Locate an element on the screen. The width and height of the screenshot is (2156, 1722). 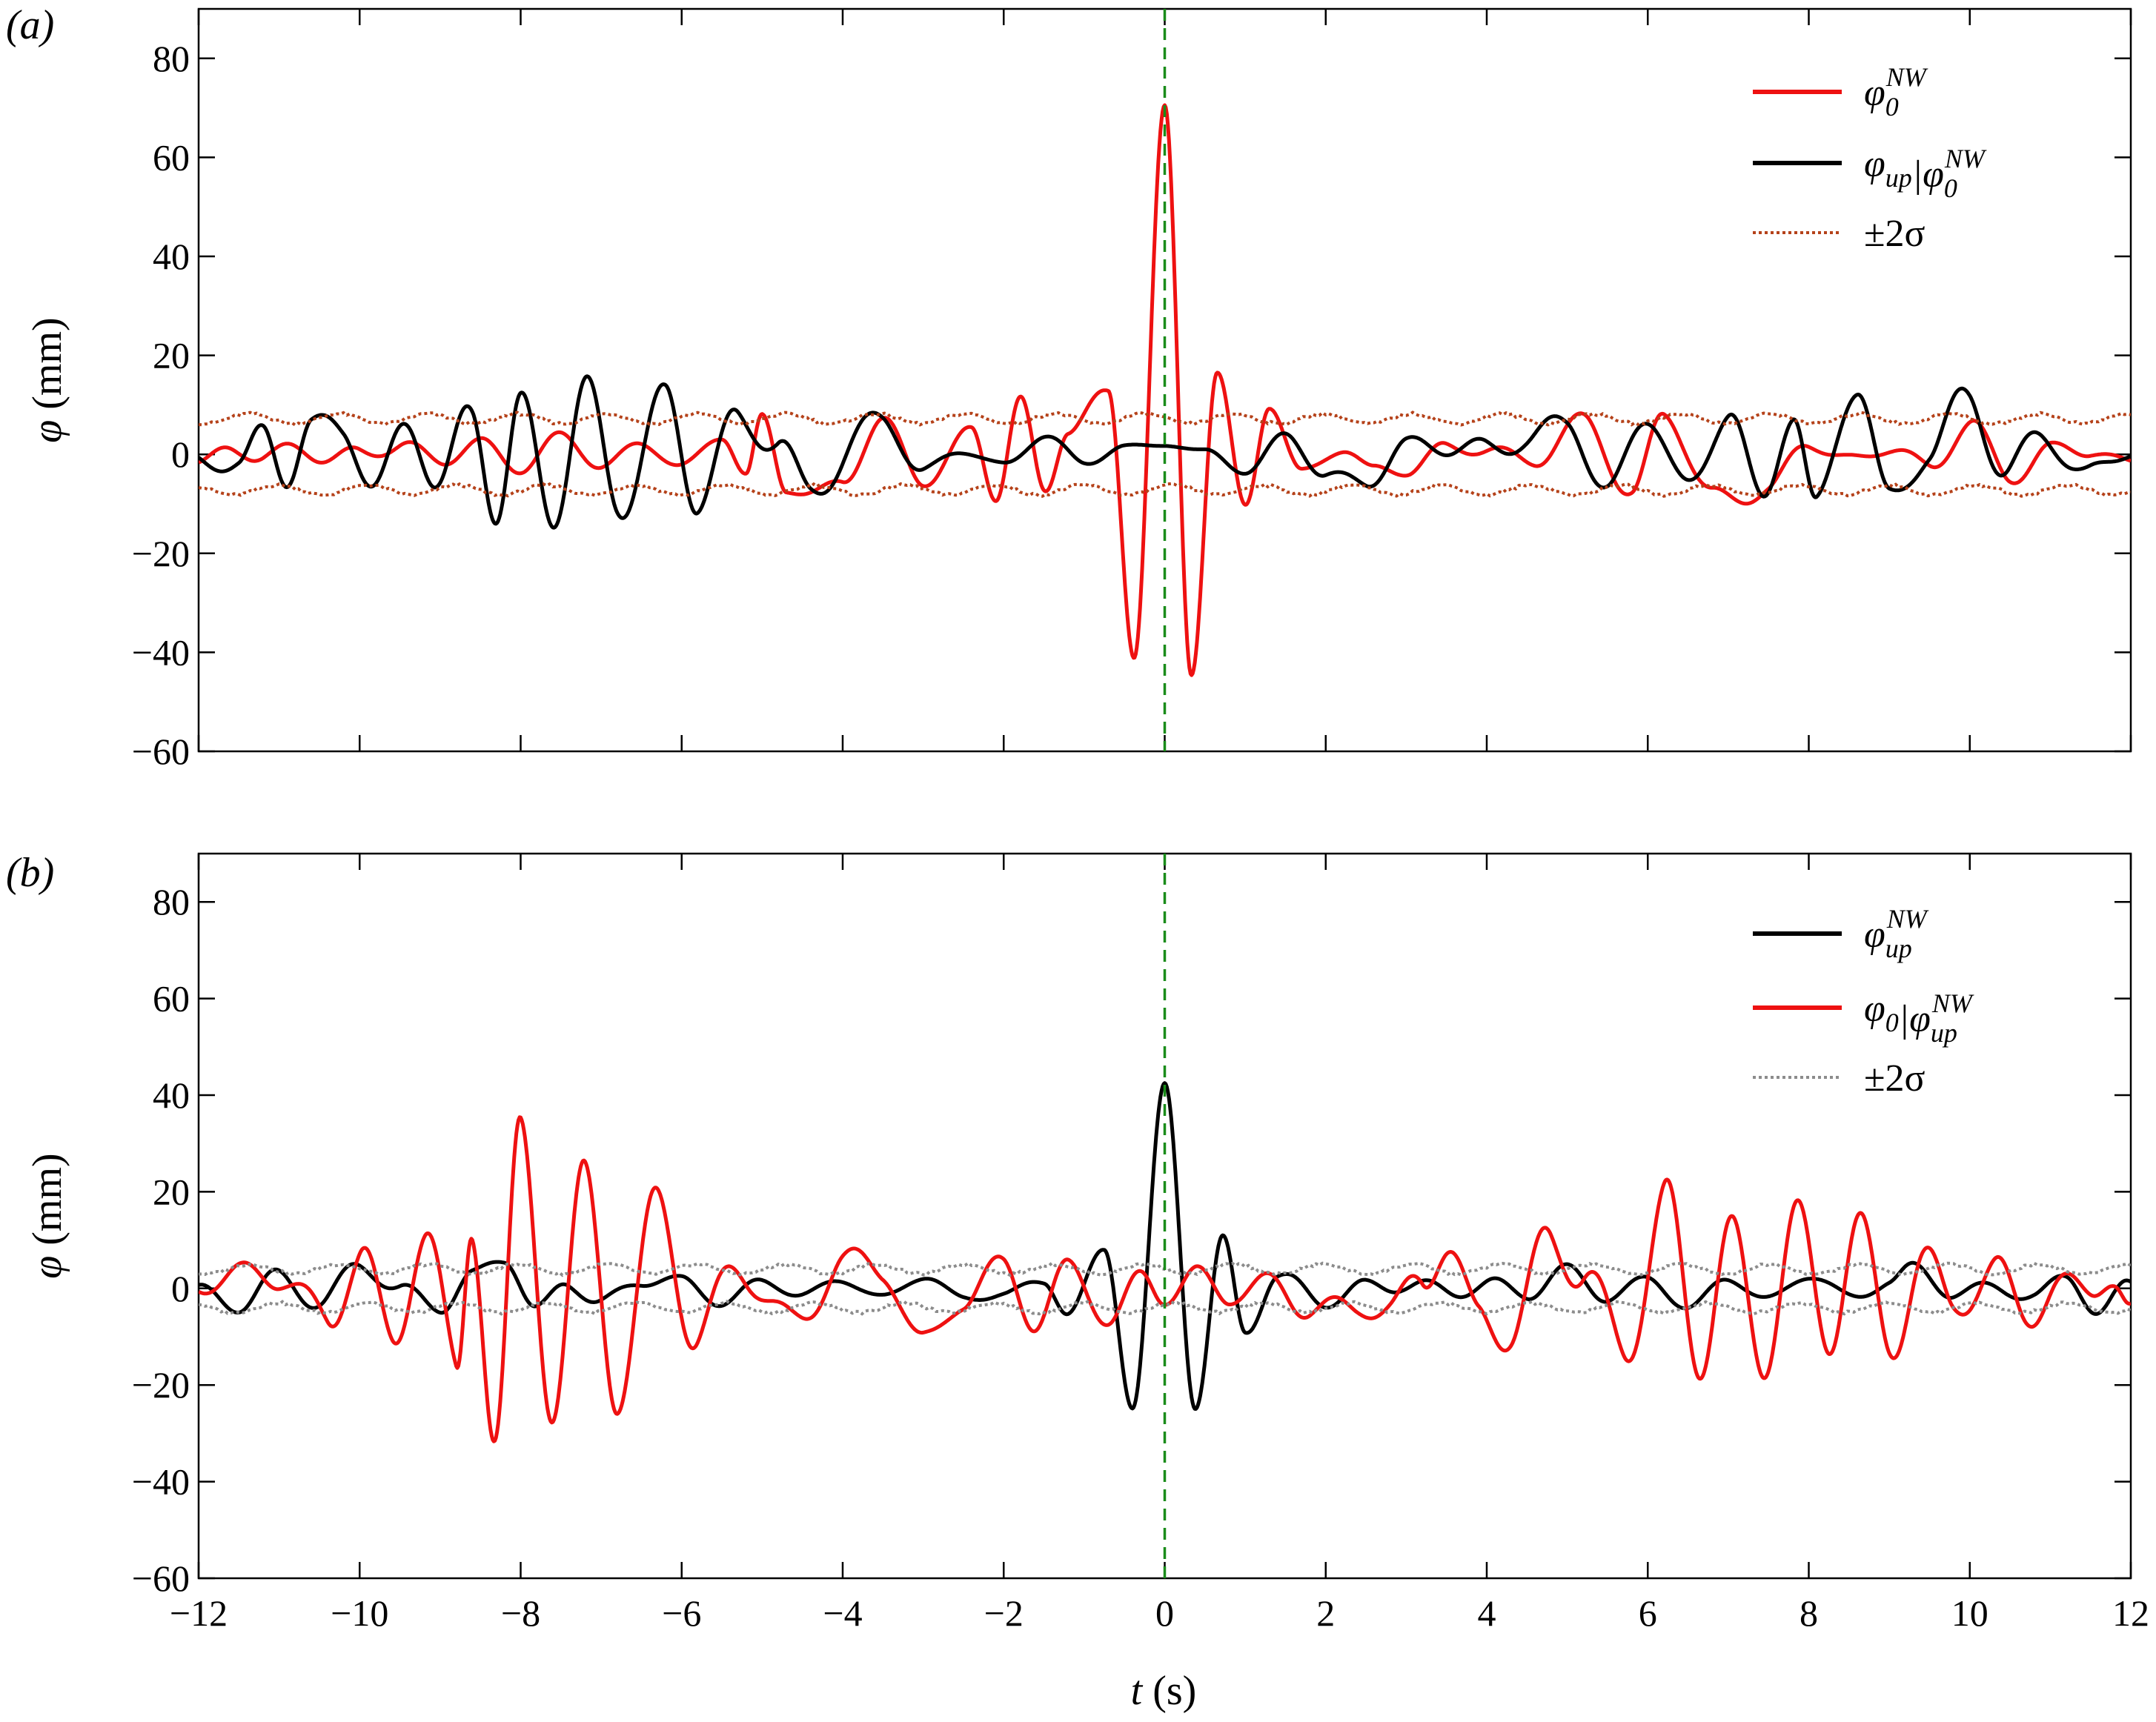
legend-label-rest-sub: up is located at coordinates (1944, 1033).